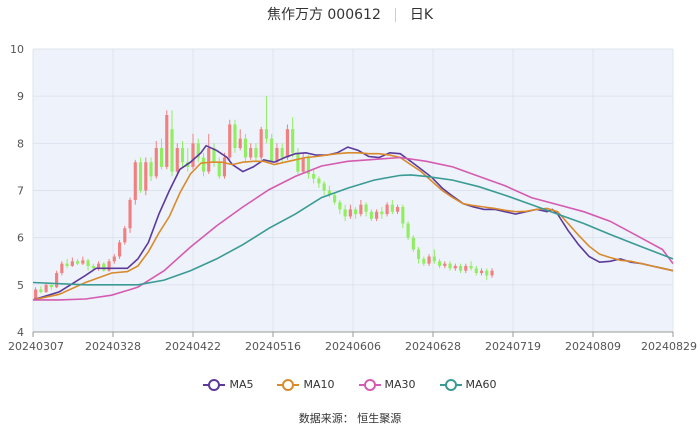  Describe the element at coordinates (481, 384) in the screenshot. I see `legend-label: MA60` at that location.